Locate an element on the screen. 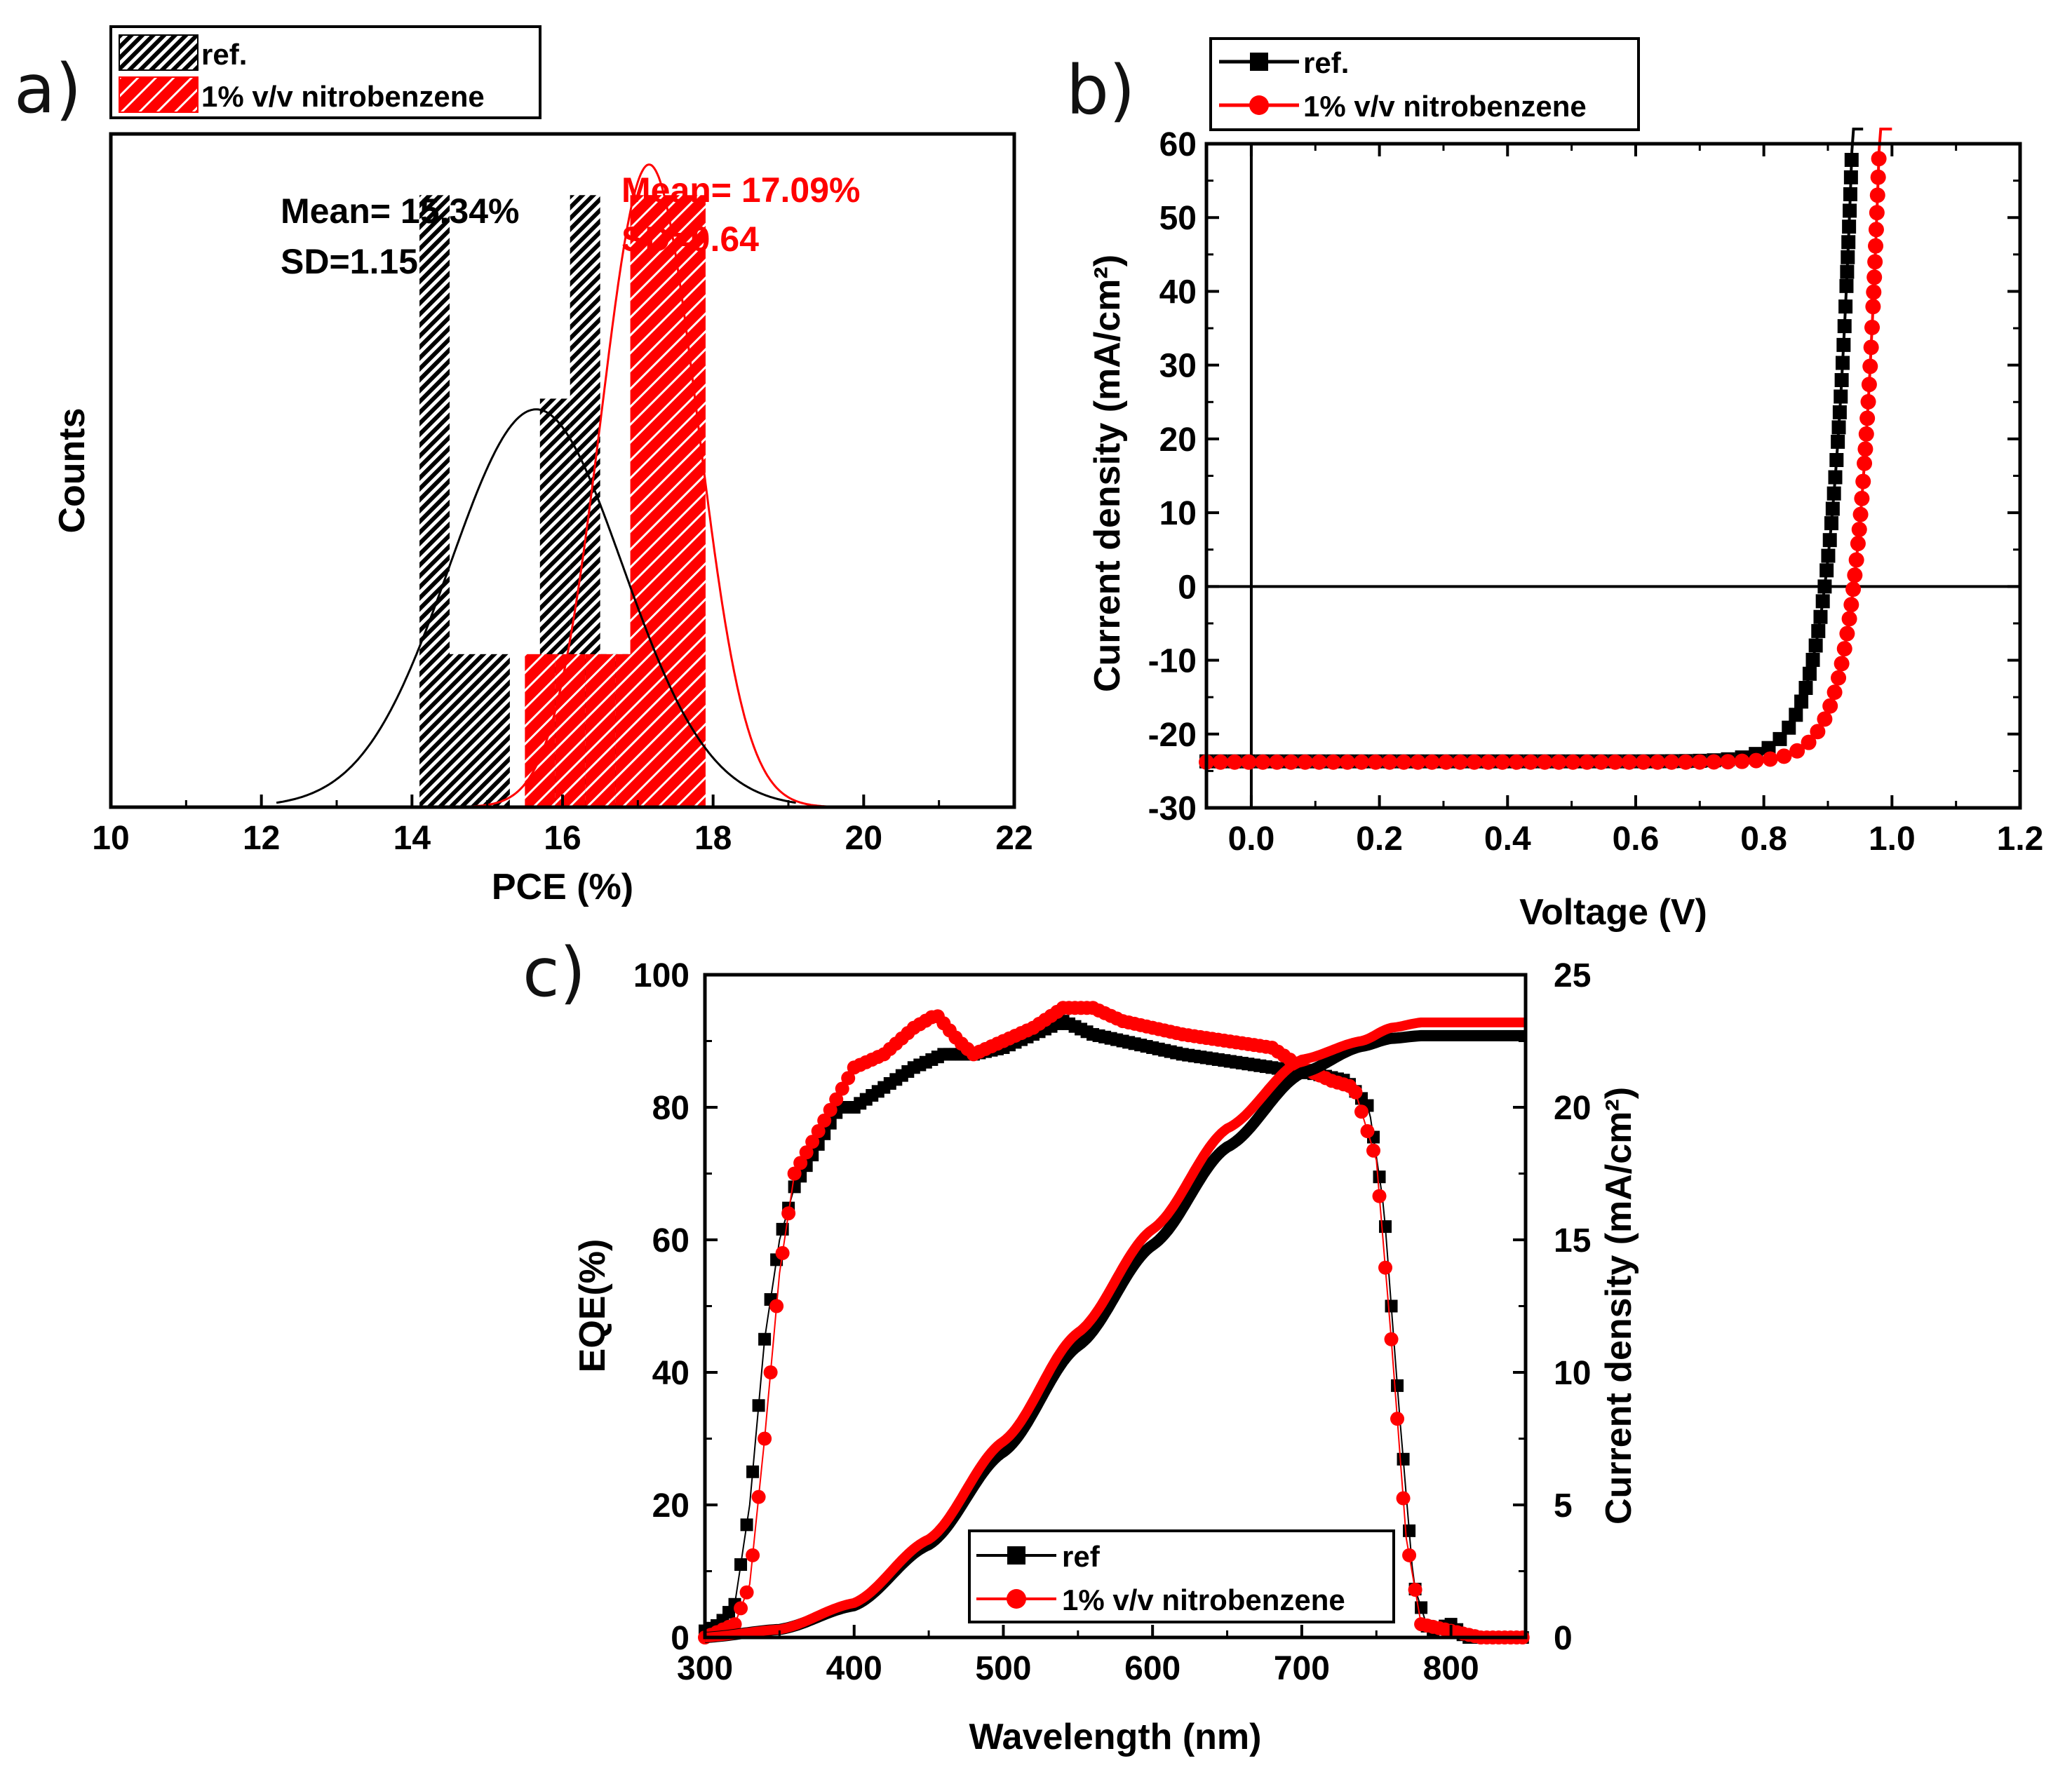 This screenshot has height=1777, width=2072. panel-a-legend: ref. 1% v/v nitrobenzene is located at coordinates (325, 72).